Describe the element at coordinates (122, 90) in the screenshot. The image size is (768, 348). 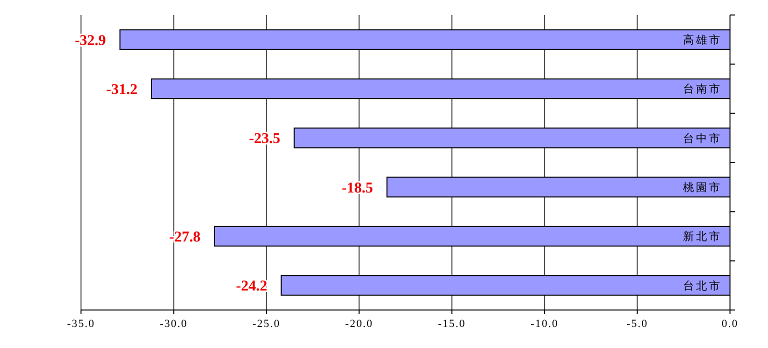
I see `data-label: -31.2` at that location.